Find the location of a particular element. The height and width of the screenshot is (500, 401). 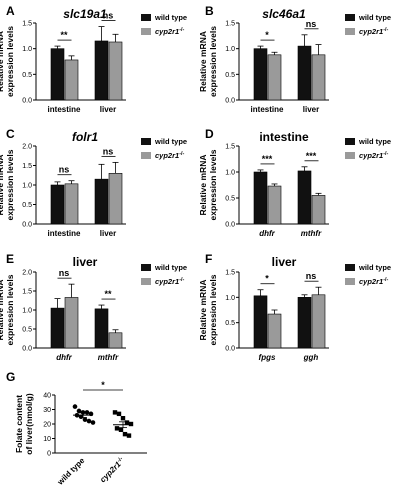

panel-b-legend-label-wild-type: wild type is located at coordinates (374, 17).